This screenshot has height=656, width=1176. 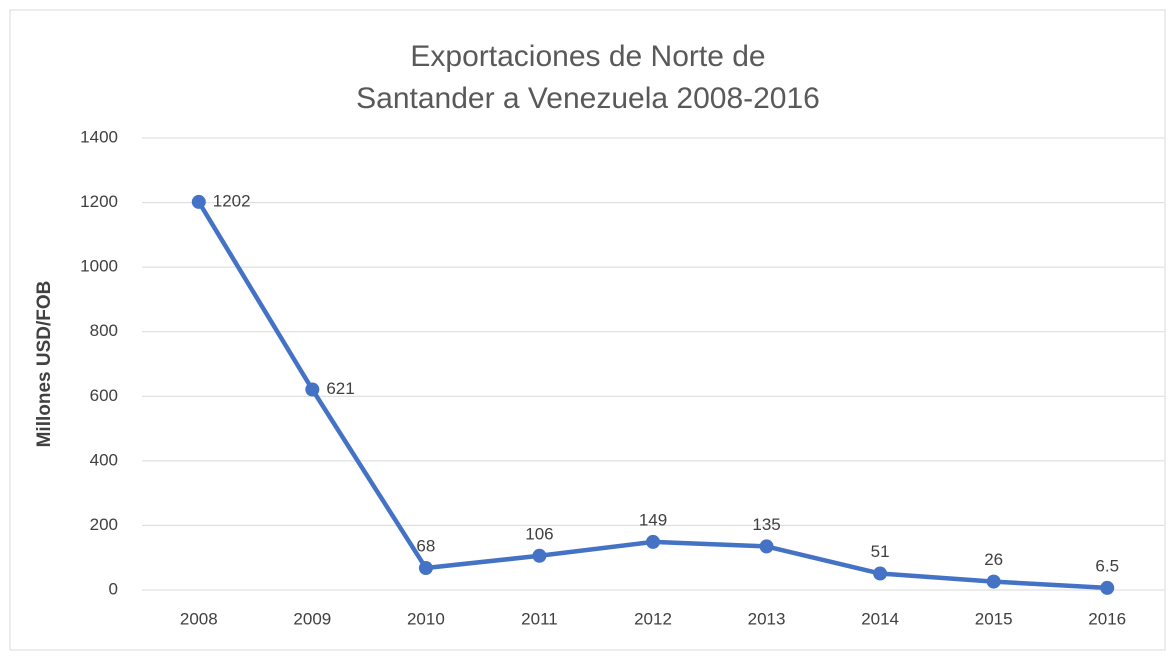 What do you see at coordinates (232, 200) in the screenshot?
I see `data-label: 1202` at bounding box center [232, 200].